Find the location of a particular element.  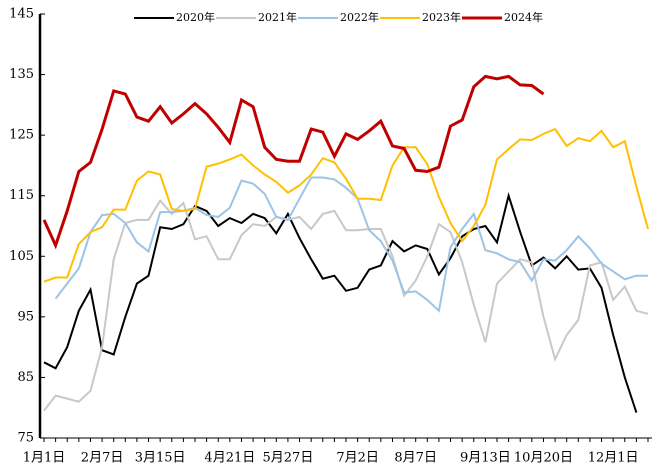

x-tick-label: 1月1日 is located at coordinates (44, 458).